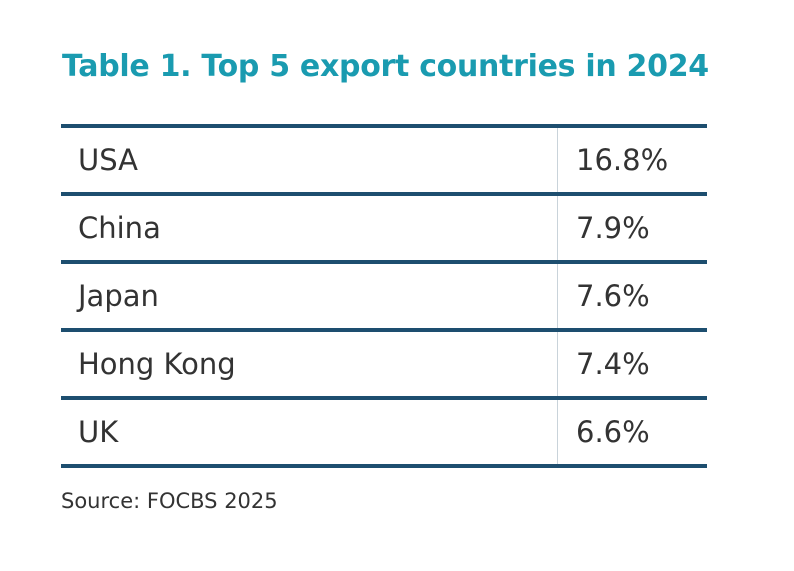 The image size is (794, 571). I want to click on table-title: Table 1. Top 5 export countries in 2024, so click(385, 66).